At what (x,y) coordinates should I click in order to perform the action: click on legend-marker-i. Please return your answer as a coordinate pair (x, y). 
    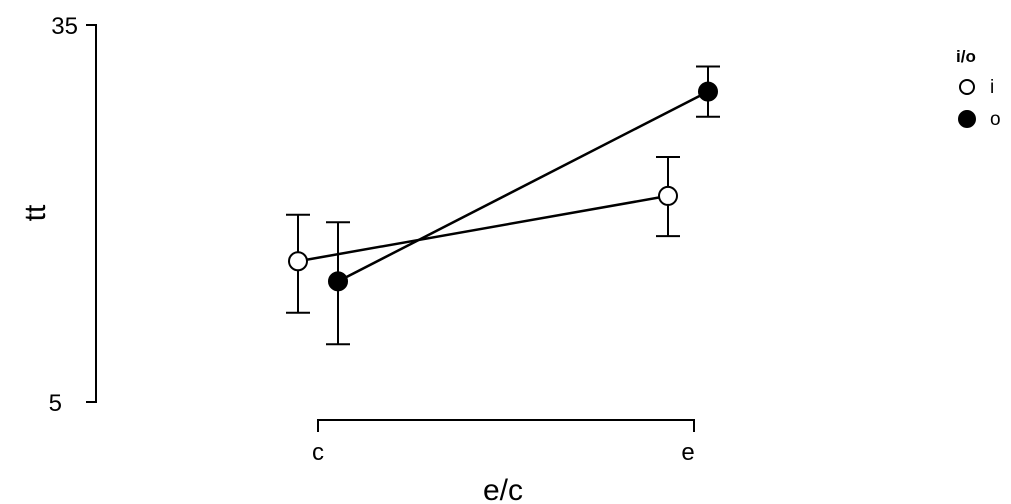
    Looking at the image, I should click on (967, 87).